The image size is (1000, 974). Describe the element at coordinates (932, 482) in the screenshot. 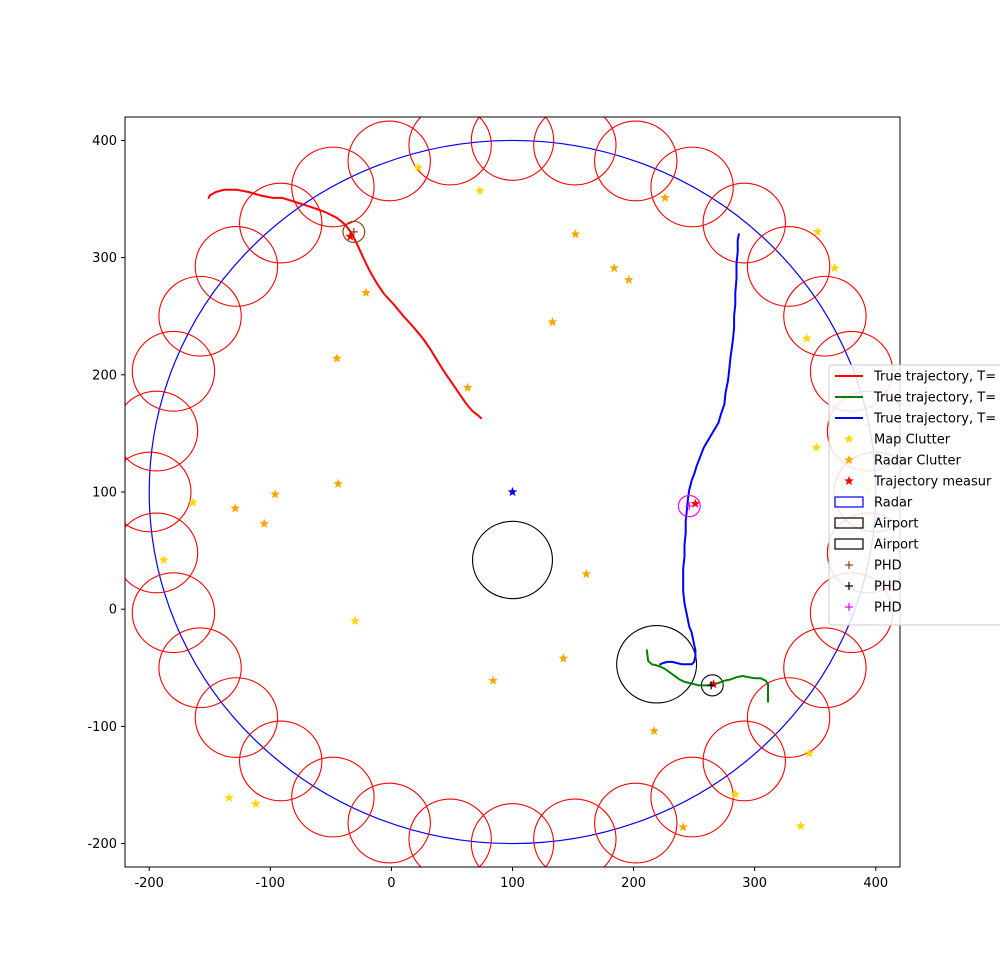

I see `legend-label: Trajectory measur` at that location.